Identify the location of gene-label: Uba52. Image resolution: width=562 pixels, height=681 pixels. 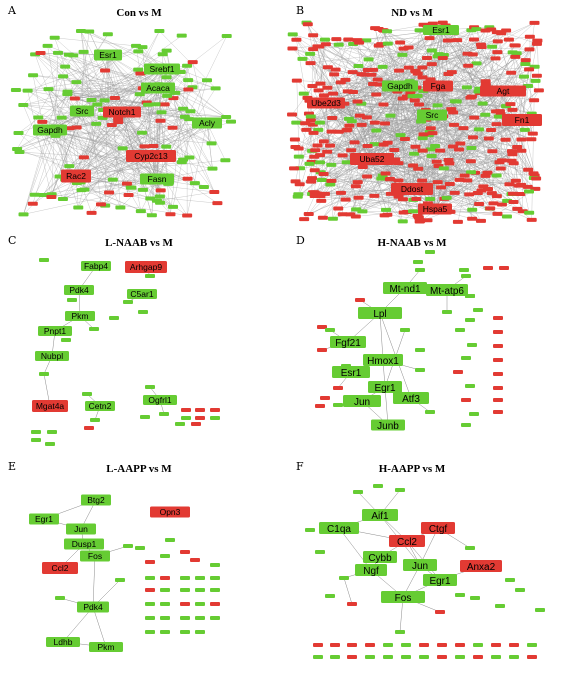
(371, 159).